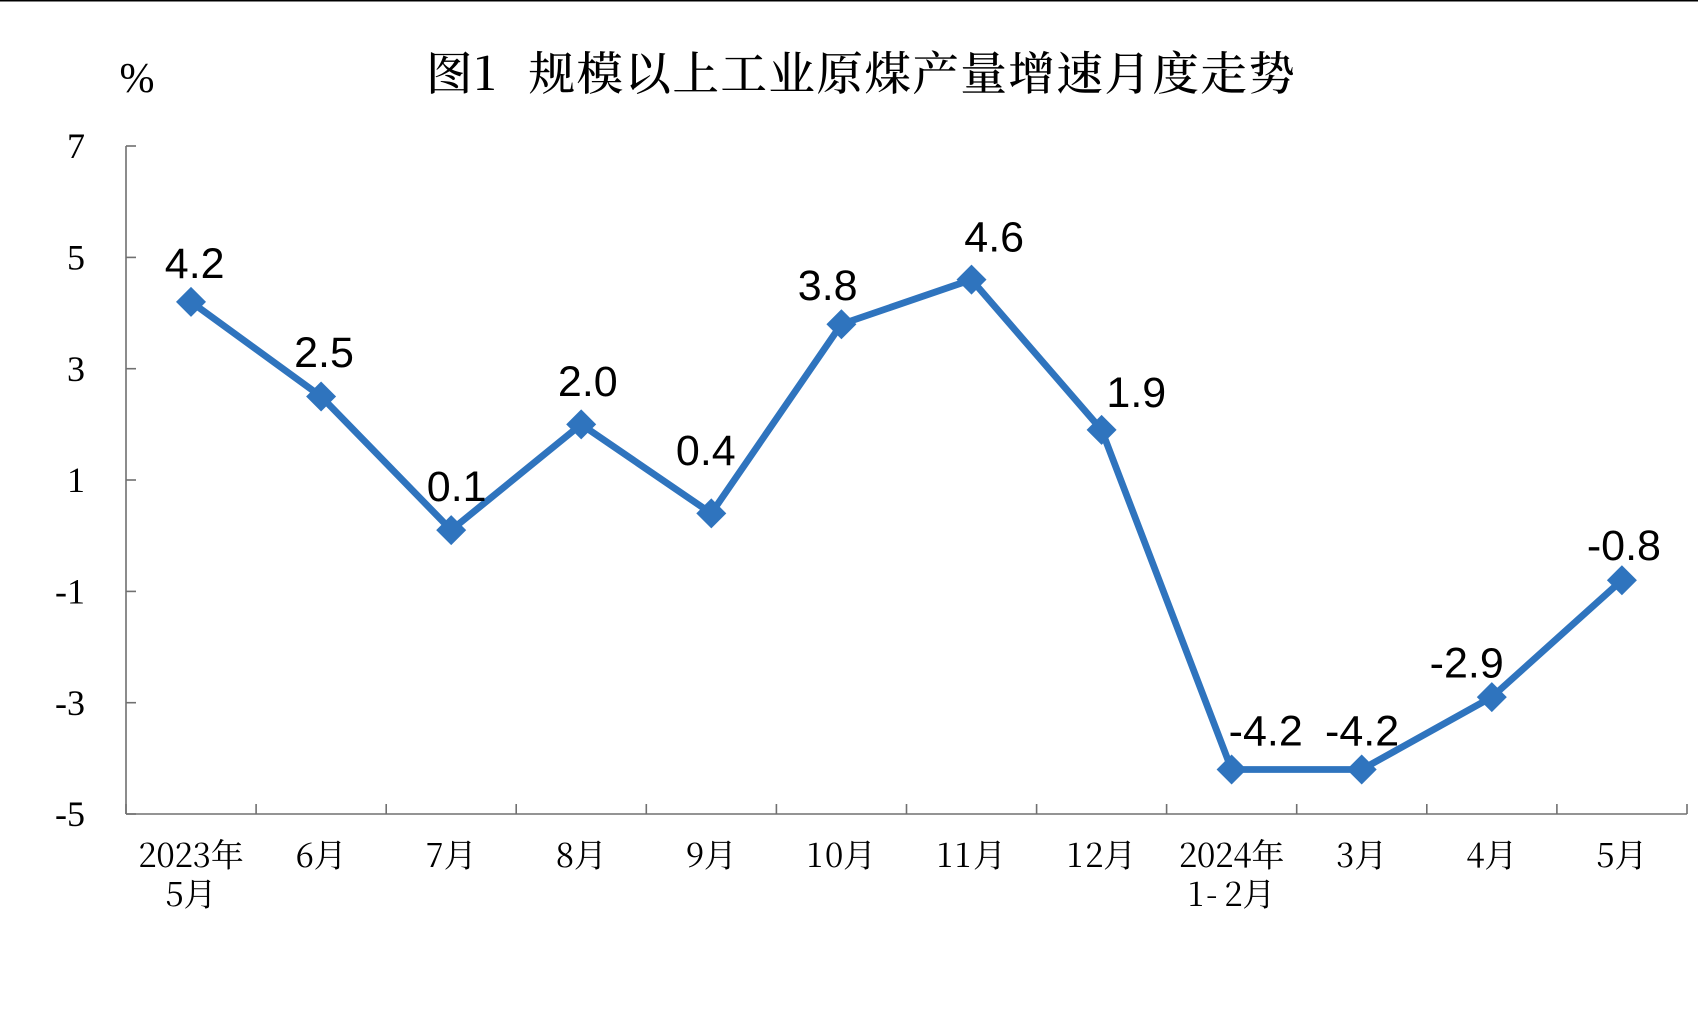 This screenshot has height=1028, width=1698. What do you see at coordinates (994, 237) in the screenshot?
I see `svg-text: 4.6` at bounding box center [994, 237].